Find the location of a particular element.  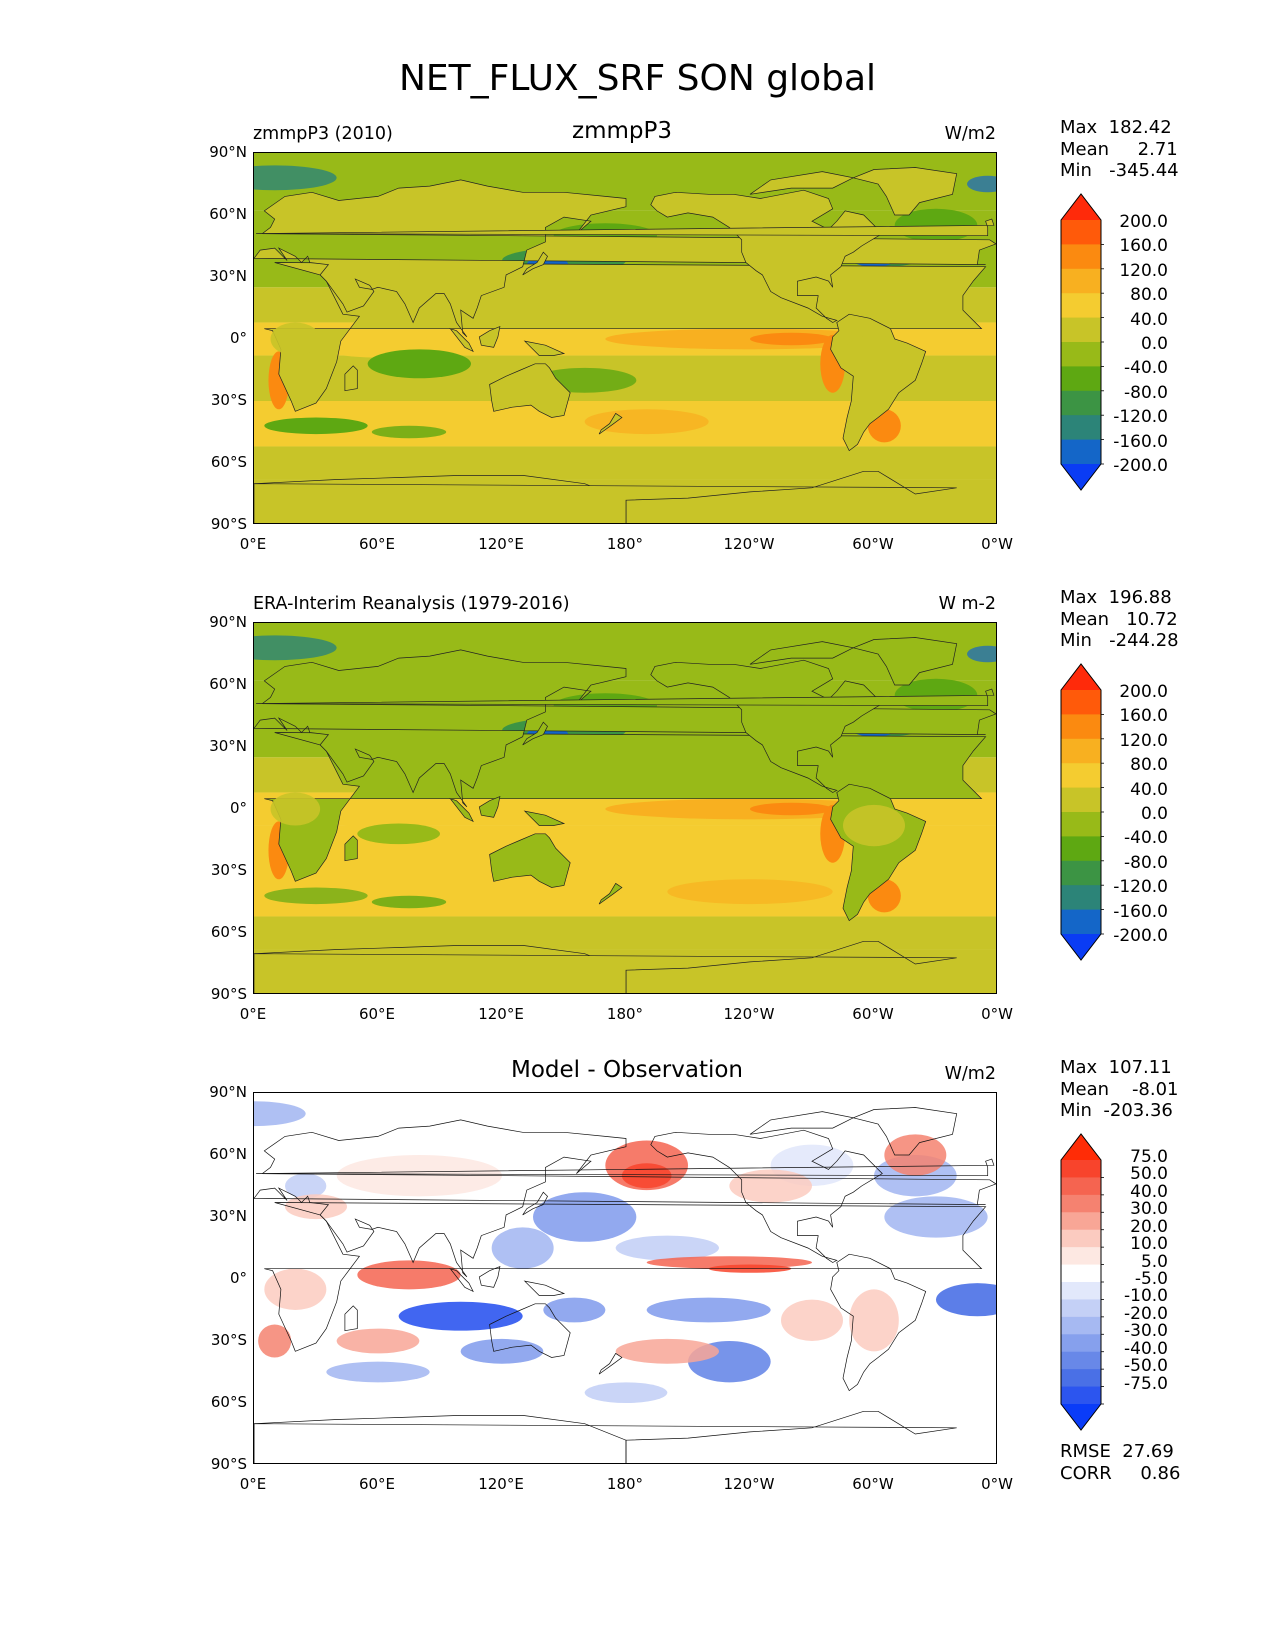

colorbar-label: 40.0 is located at coordinates (1149, 1191).